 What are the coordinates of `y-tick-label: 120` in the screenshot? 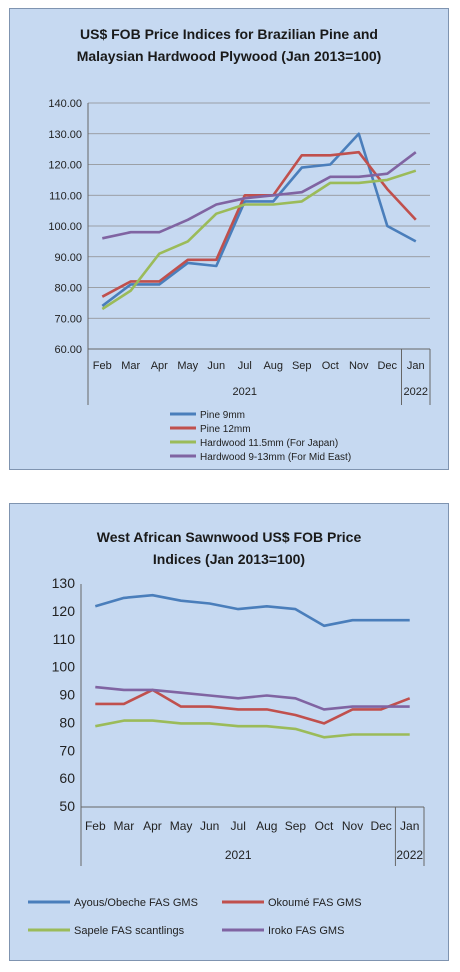 It's located at (64, 611).